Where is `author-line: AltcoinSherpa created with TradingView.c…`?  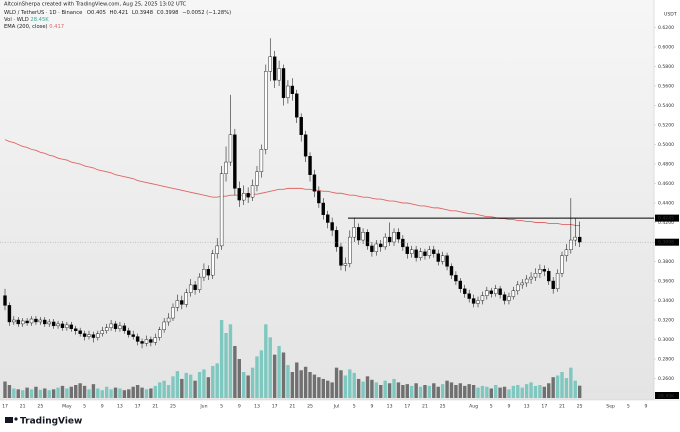 author-line: AltcoinSherpa created with TradingView.c… is located at coordinates (95, 5).